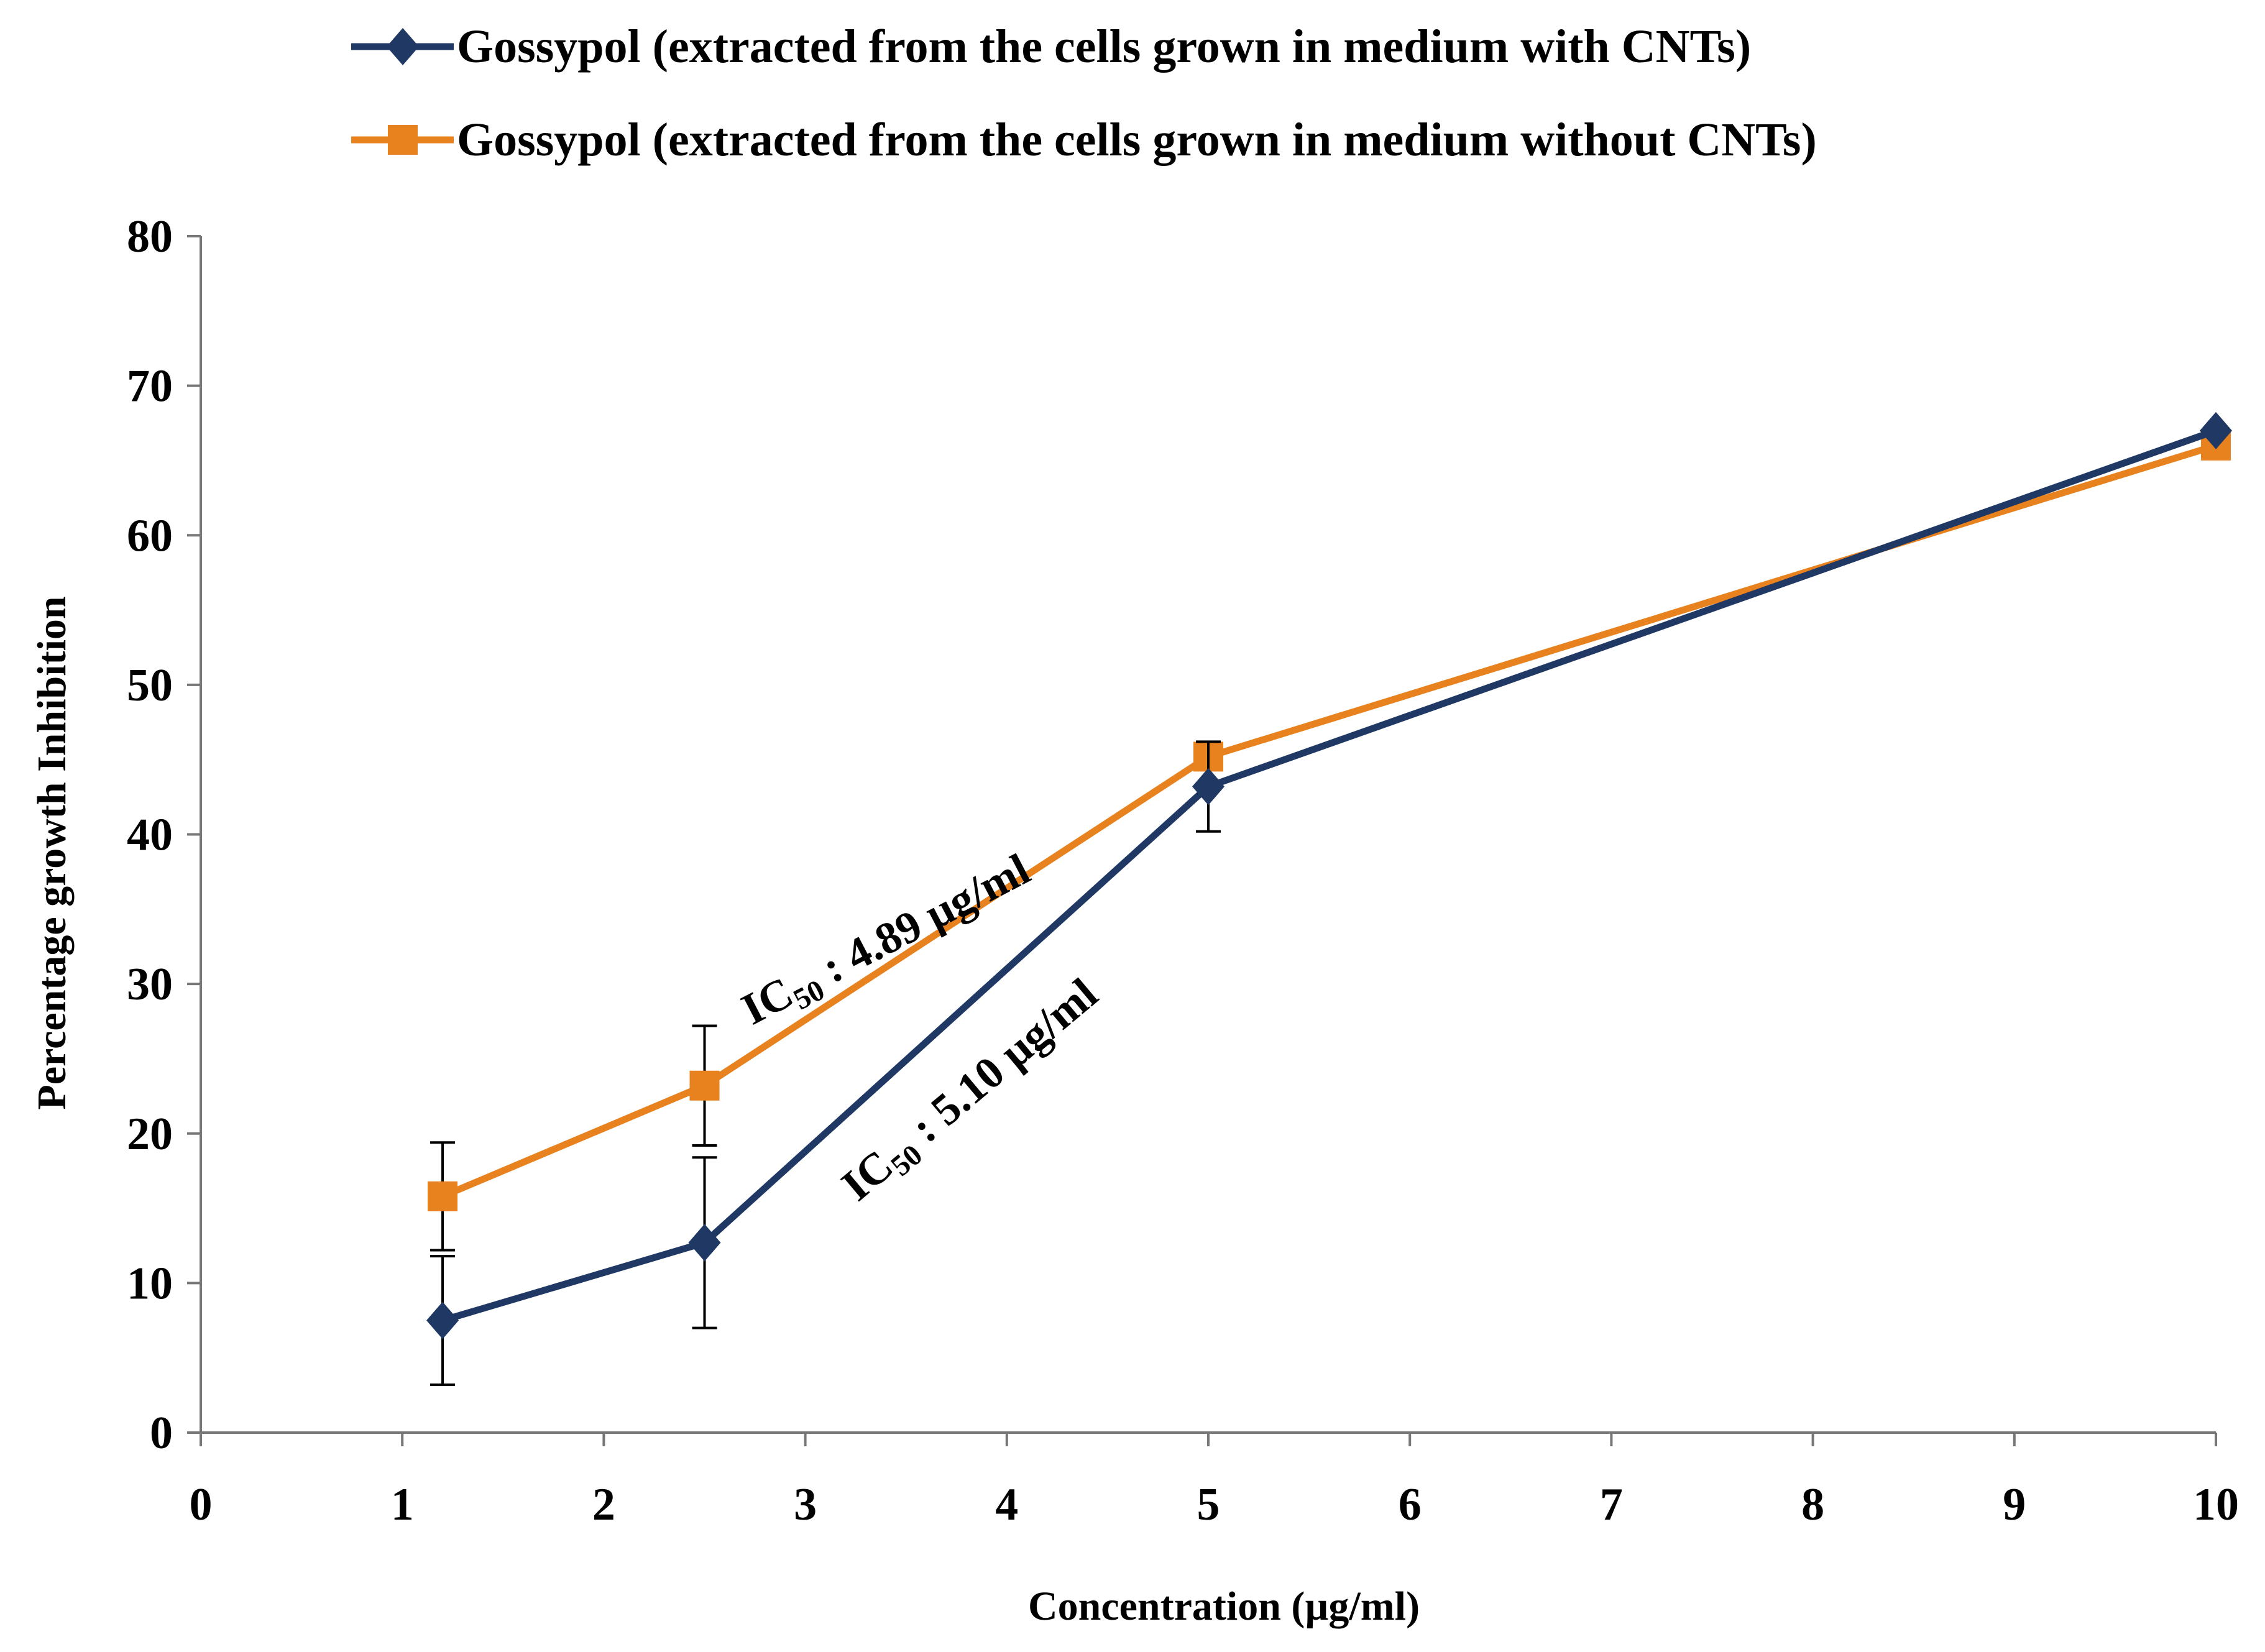 This screenshot has height=1652, width=2265. What do you see at coordinates (150, 535) in the screenshot?
I see `y-tick-label: 60` at bounding box center [150, 535].